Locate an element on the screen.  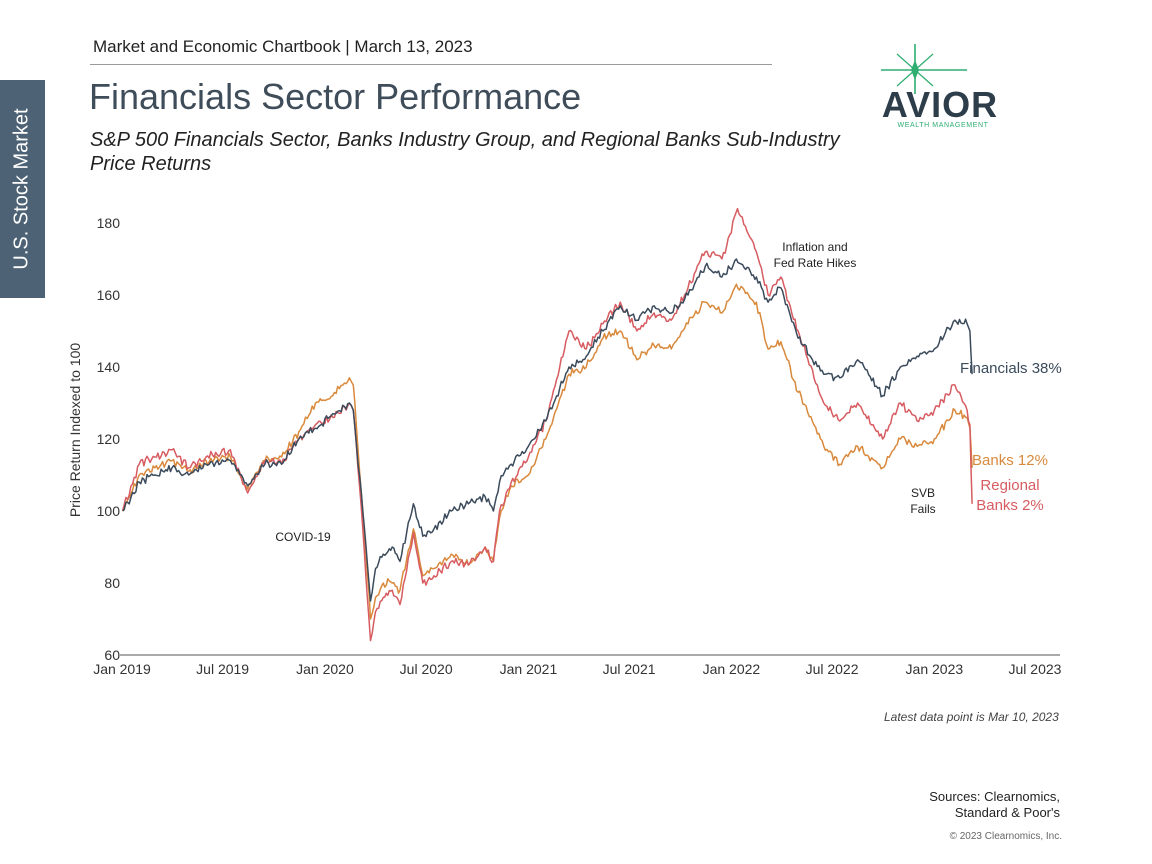
x-tick-label: Jul 2020 is located at coordinates (426, 669).